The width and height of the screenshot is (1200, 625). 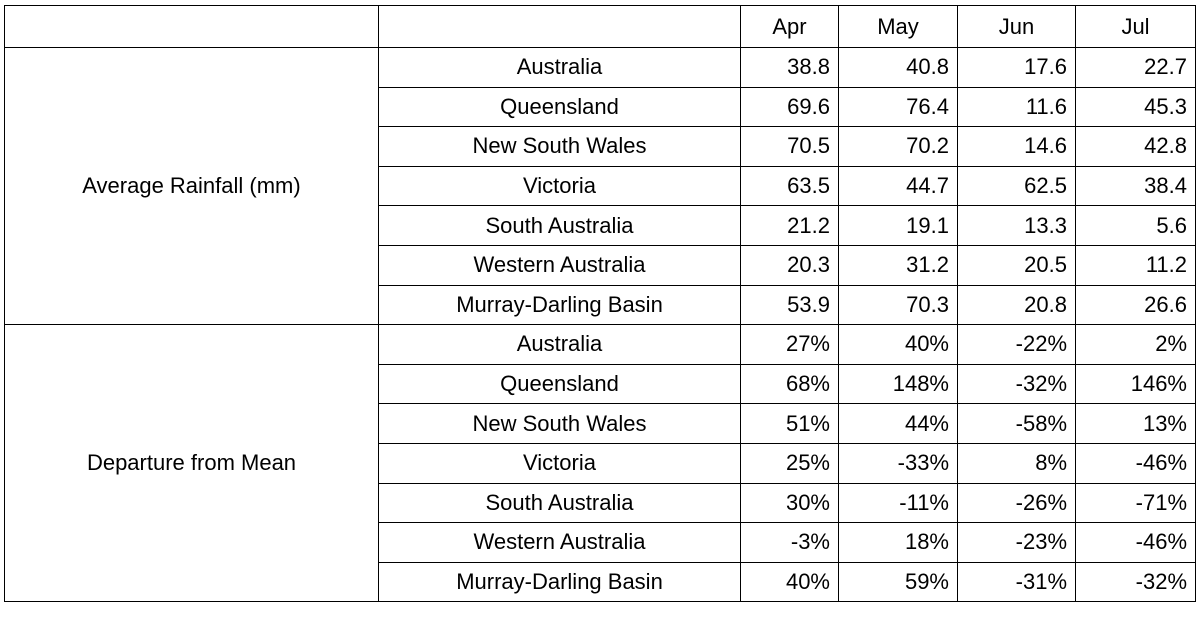 What do you see at coordinates (1135, 146) in the screenshot?
I see `value-cell: 42.8` at bounding box center [1135, 146].